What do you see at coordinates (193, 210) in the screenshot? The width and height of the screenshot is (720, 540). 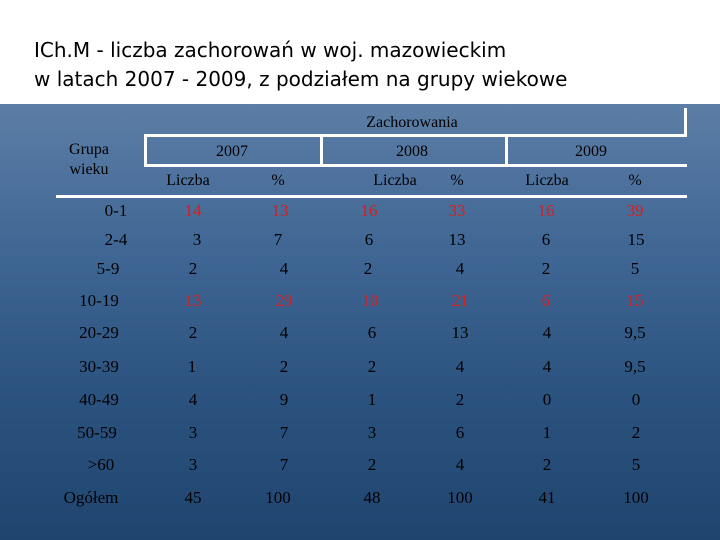 I see `table-cell: 14` at bounding box center [193, 210].